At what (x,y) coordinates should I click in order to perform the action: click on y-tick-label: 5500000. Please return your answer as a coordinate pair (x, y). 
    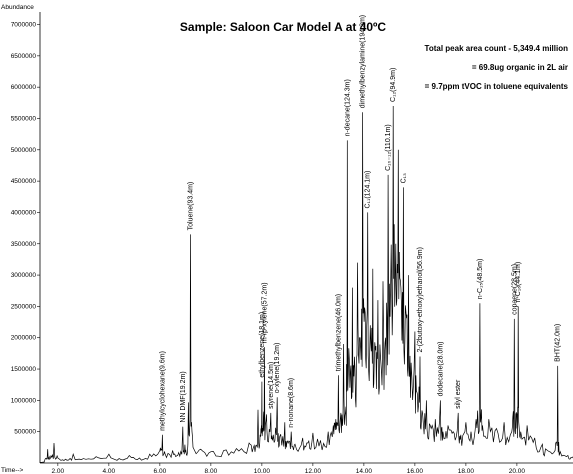
    Looking at the image, I should click on (24, 118).